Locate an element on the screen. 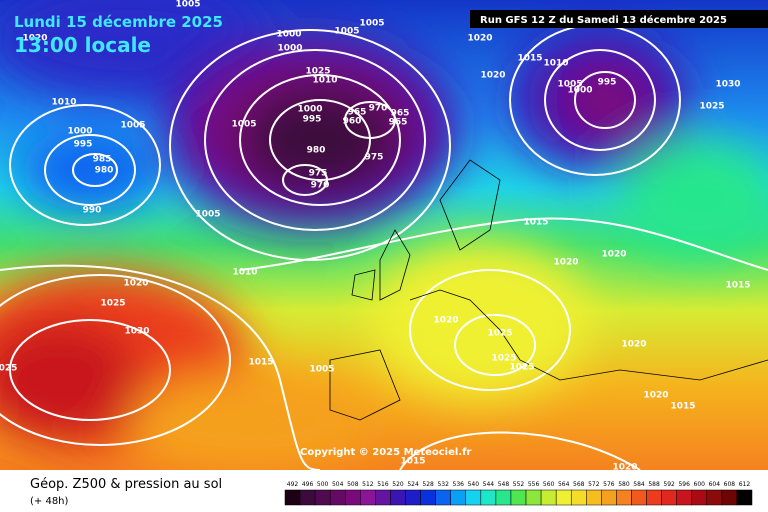 Image resolution: width=768 pixels, height=512 pixels. color-label: 552 is located at coordinates (519, 484).